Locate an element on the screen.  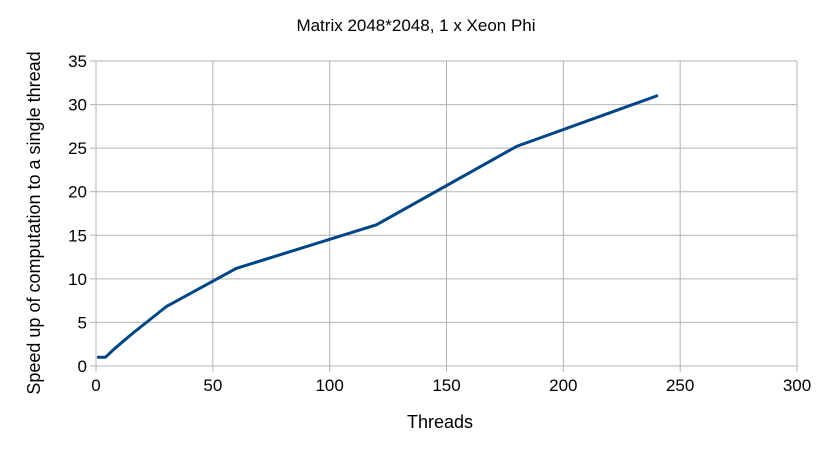
chart-title: Matrix 2048*2048, 1 x Xeon Phi is located at coordinates (415, 25).